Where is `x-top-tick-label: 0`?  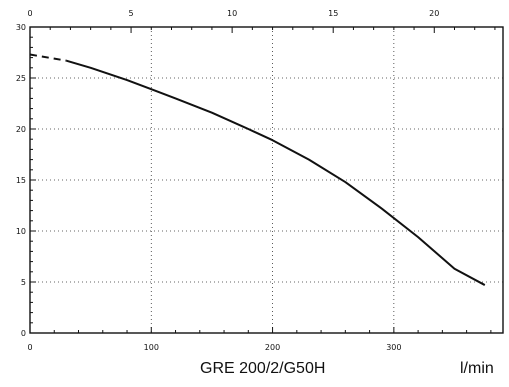 x-top-tick-label: 0 is located at coordinates (29, 13).